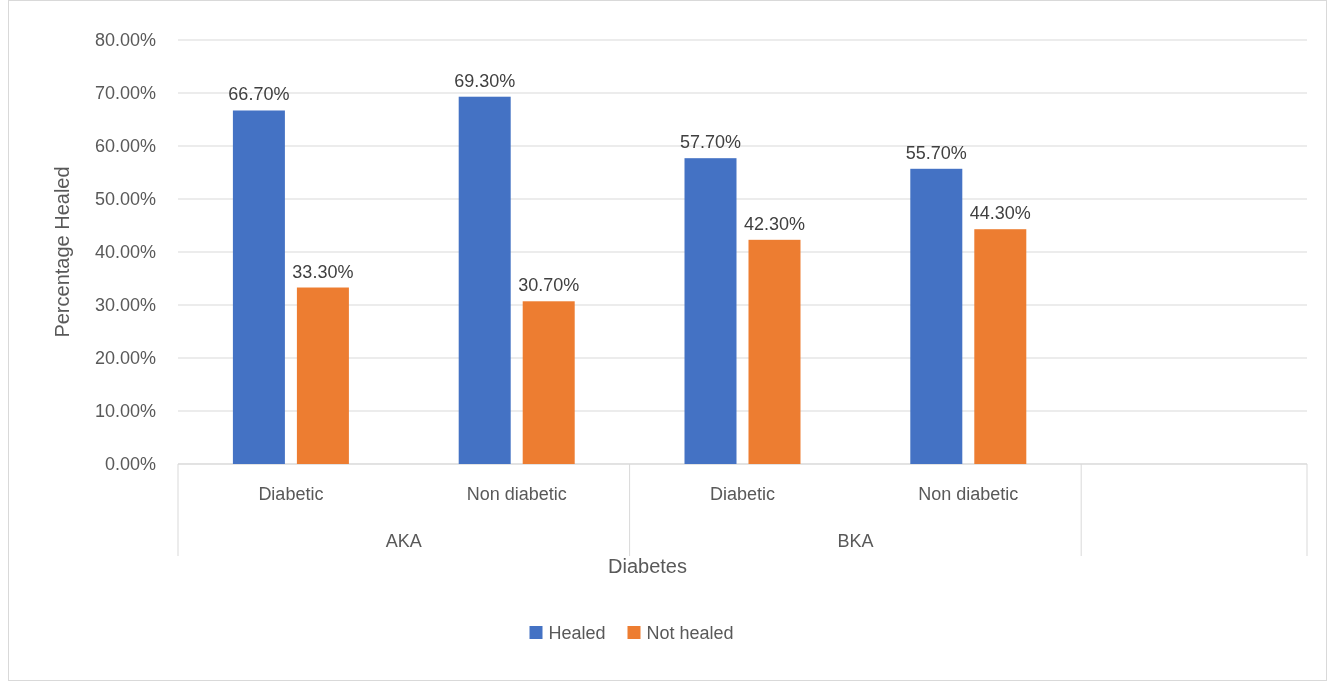 The height and width of the screenshot is (681, 1327). Describe the element at coordinates (549, 285) in the screenshot. I see `data-label: 30.70%` at that location.